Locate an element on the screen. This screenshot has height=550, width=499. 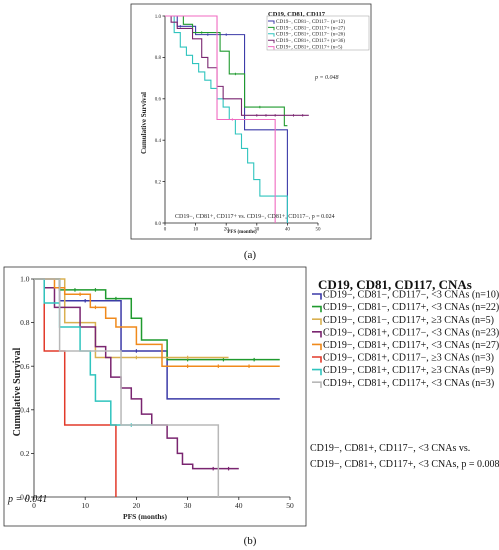
panel-a-series is located at coordinates (237, 119).